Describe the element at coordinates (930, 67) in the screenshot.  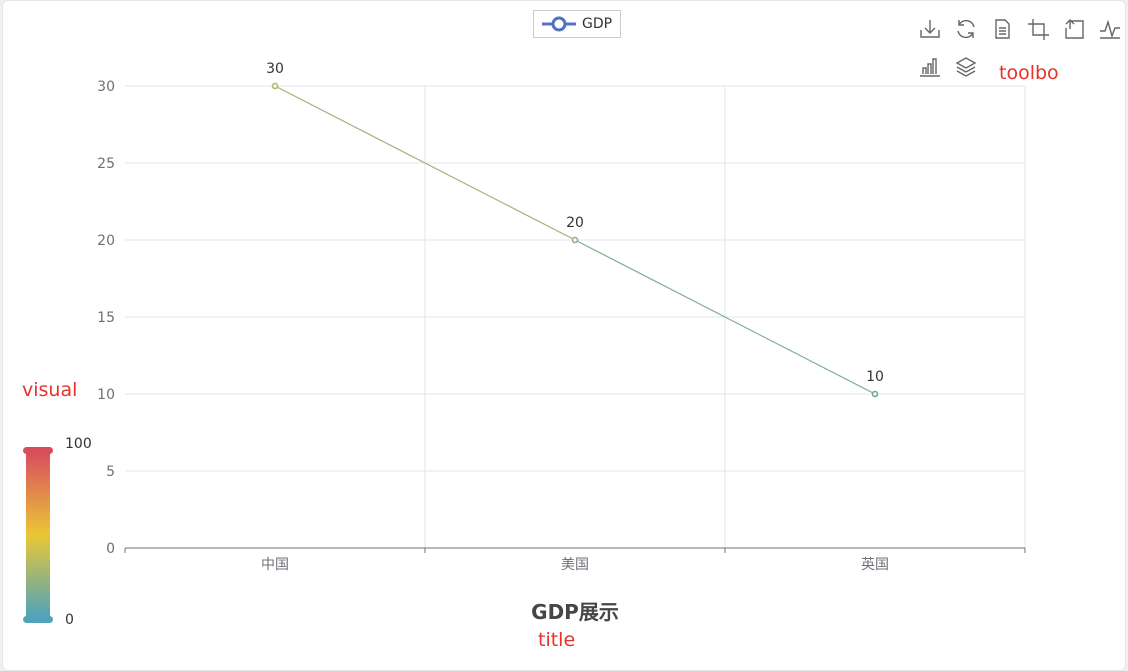
I see `bar-switch-icon` at that location.